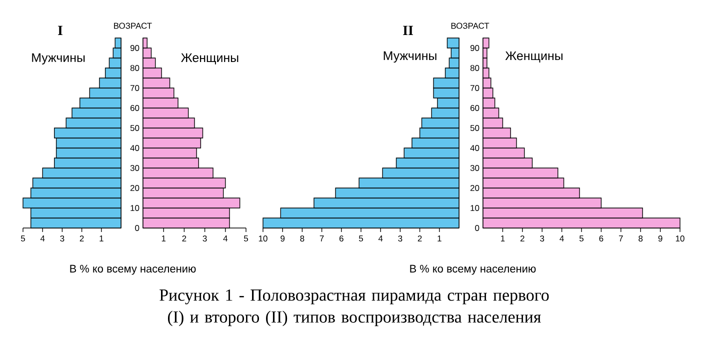  Describe the element at coordinates (354, 307) in the screenshot. I see `text: Рисунок 1 - Половозрастная пирамида стран первого (I) и второго (II) типов воспроизводства населения` at that location.